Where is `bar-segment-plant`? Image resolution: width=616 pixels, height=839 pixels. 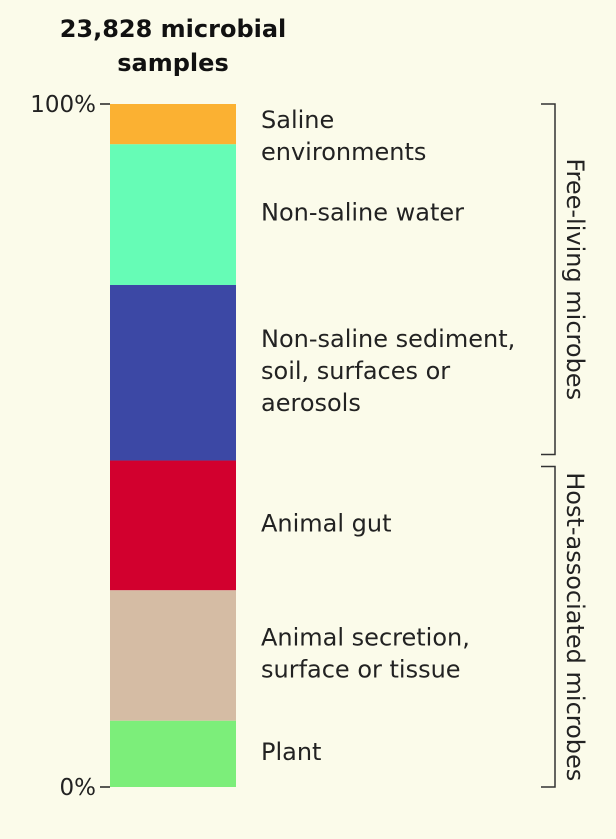 bar-segment-plant is located at coordinates (173, 753).